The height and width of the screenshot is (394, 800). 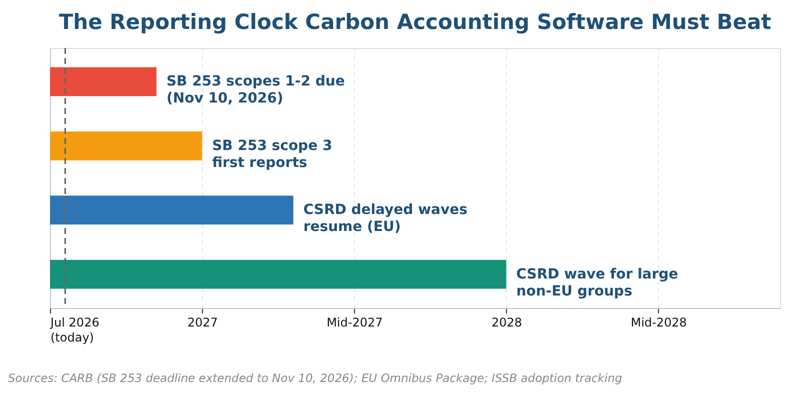 What do you see at coordinates (315, 378) in the screenshot?
I see `source-note: Sources: CARB (SB 253 deadline extended to Nov 10, 2026); EU Omnibus Package; ISSB adoption tracking` at bounding box center [315, 378].